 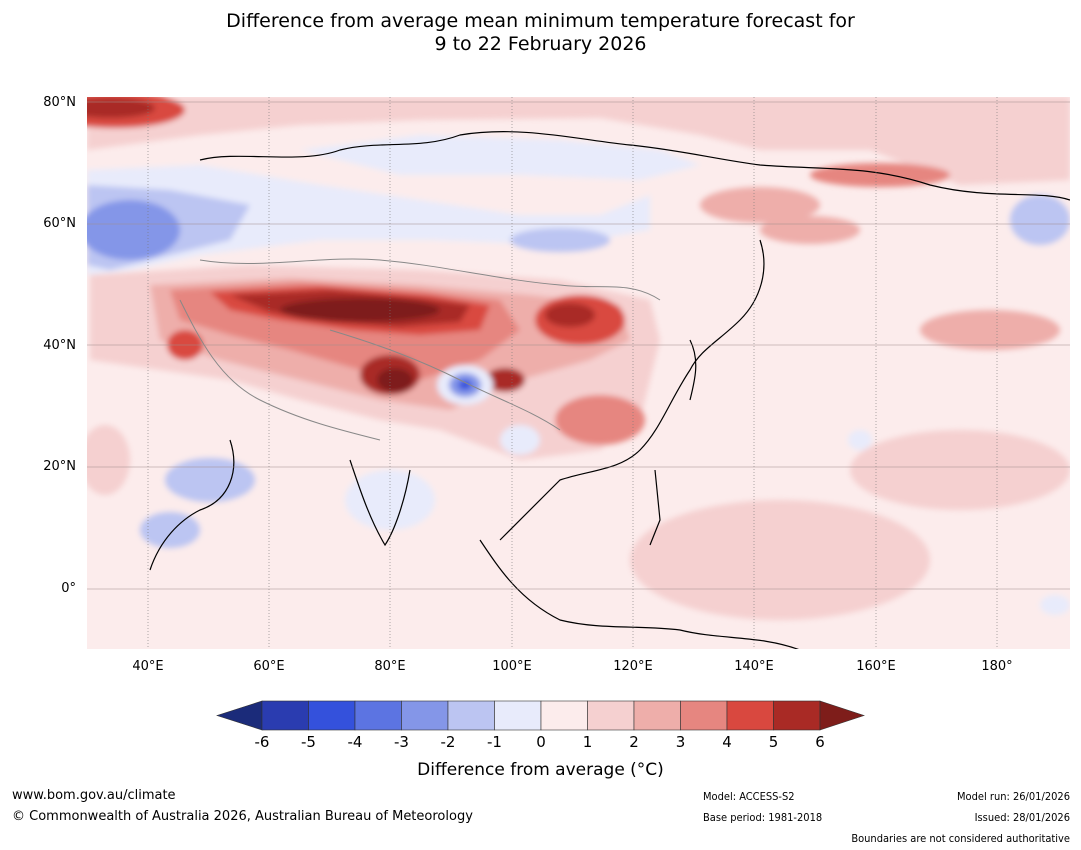 What do you see at coordinates (262, 742) in the screenshot?
I see `colorbar-tick-label: -6` at bounding box center [262, 742].